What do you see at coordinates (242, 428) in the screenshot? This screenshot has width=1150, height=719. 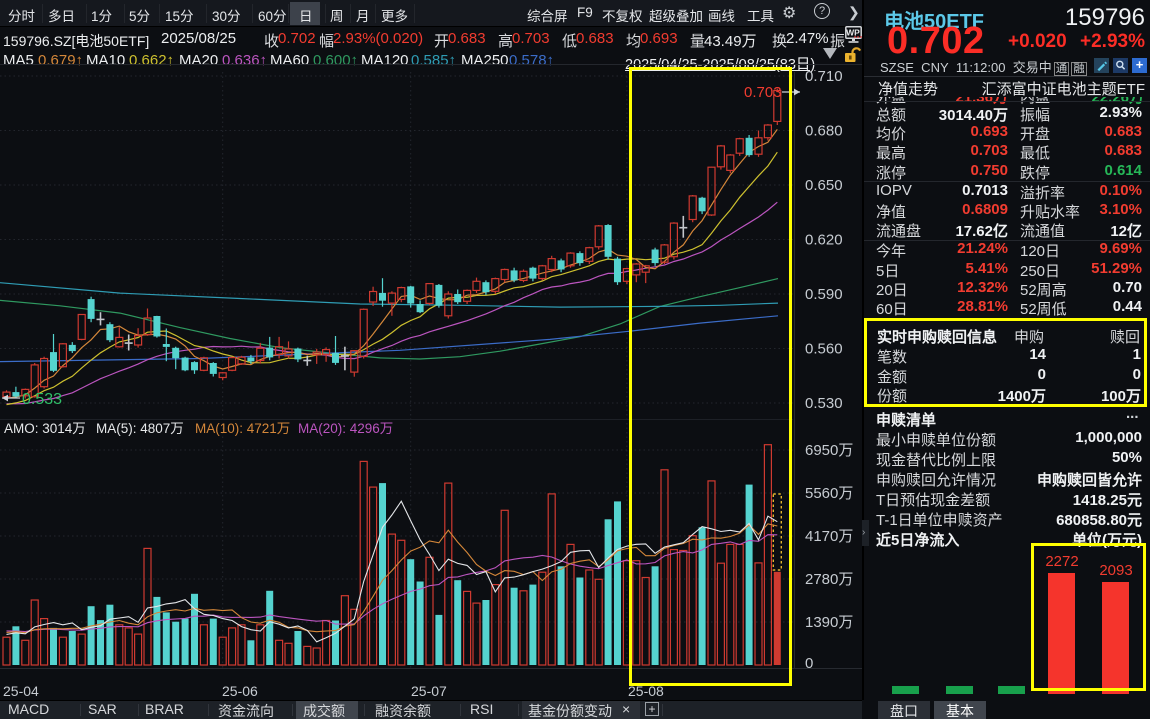 I see `svg-text: MA(10): 4721万` at bounding box center [242, 428].